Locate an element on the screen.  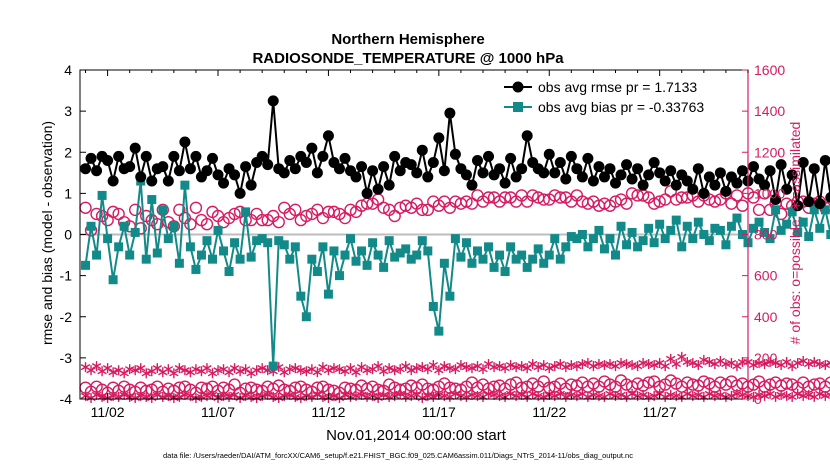
y-left-tick-label: 1 is located at coordinates (68, 193).